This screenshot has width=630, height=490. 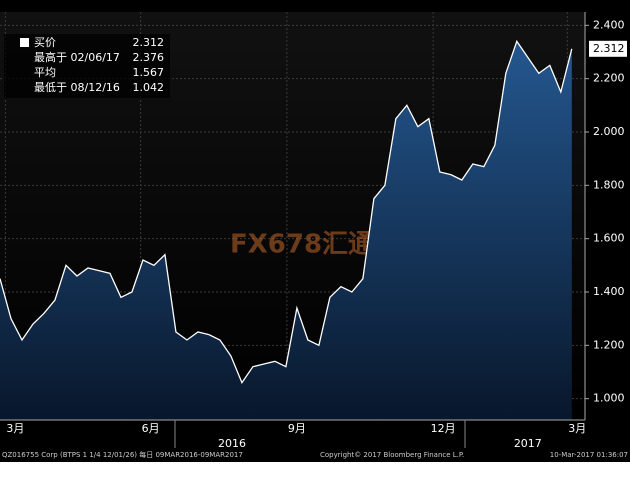 What do you see at coordinates (609, 24) in the screenshot?
I see `y-tick-label: 2.400` at bounding box center [609, 24].